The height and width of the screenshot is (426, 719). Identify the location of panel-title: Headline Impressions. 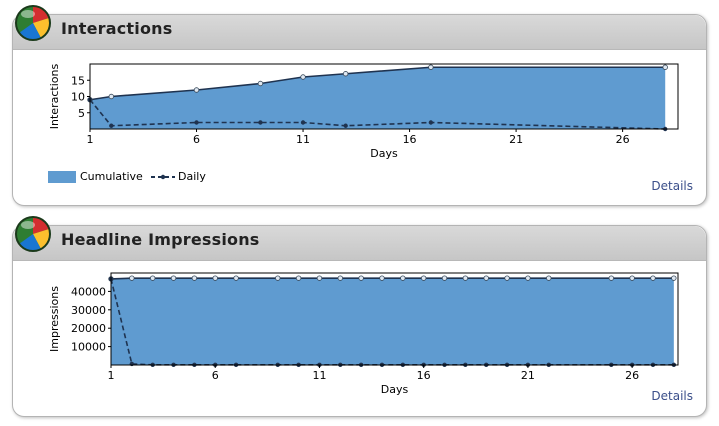
(160, 239).